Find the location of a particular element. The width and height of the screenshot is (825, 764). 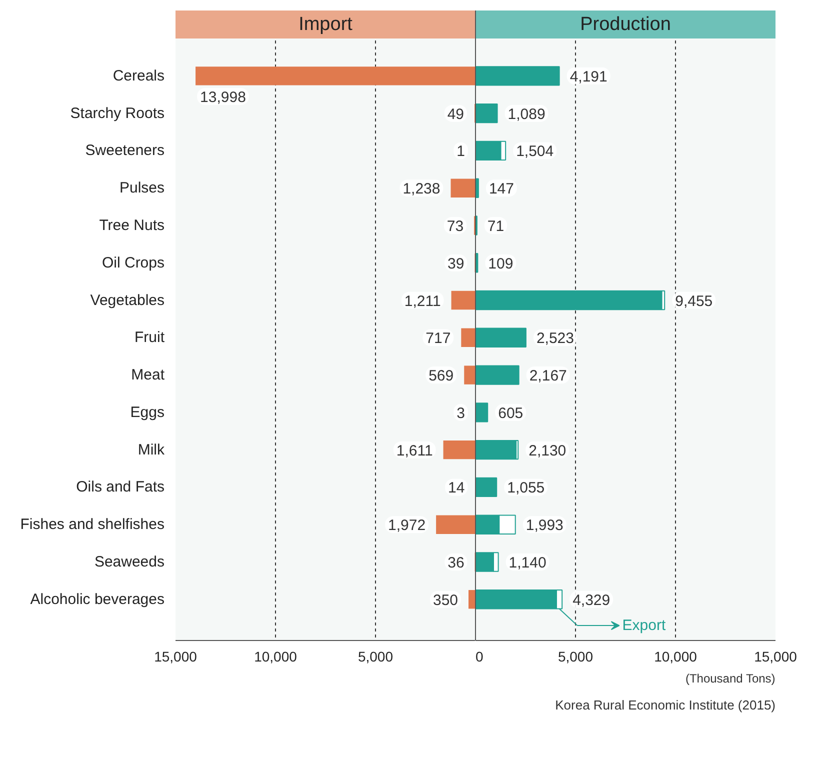

data-label: 73 is located at coordinates (455, 226).